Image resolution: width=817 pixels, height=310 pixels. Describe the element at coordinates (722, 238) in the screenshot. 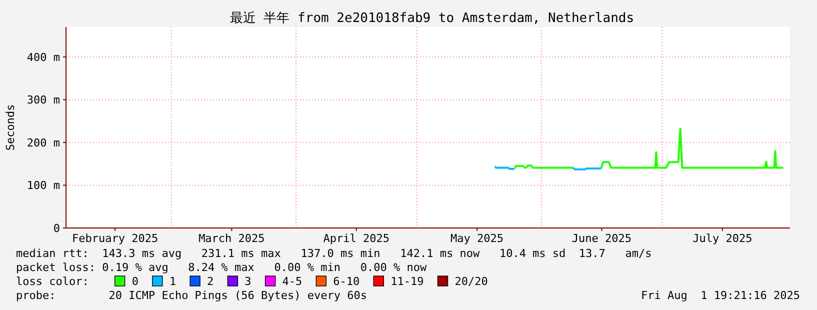

I see `x-tick-label: July 2025` at that location.